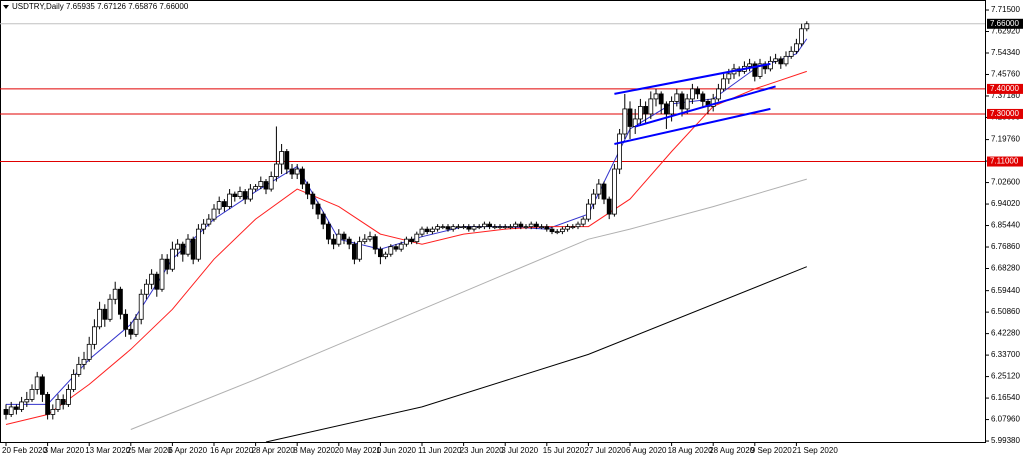 The width and height of the screenshot is (1024, 458). Describe the element at coordinates (1005, 139) in the screenshot. I see `y-tick-label: 7.19760` at that location.